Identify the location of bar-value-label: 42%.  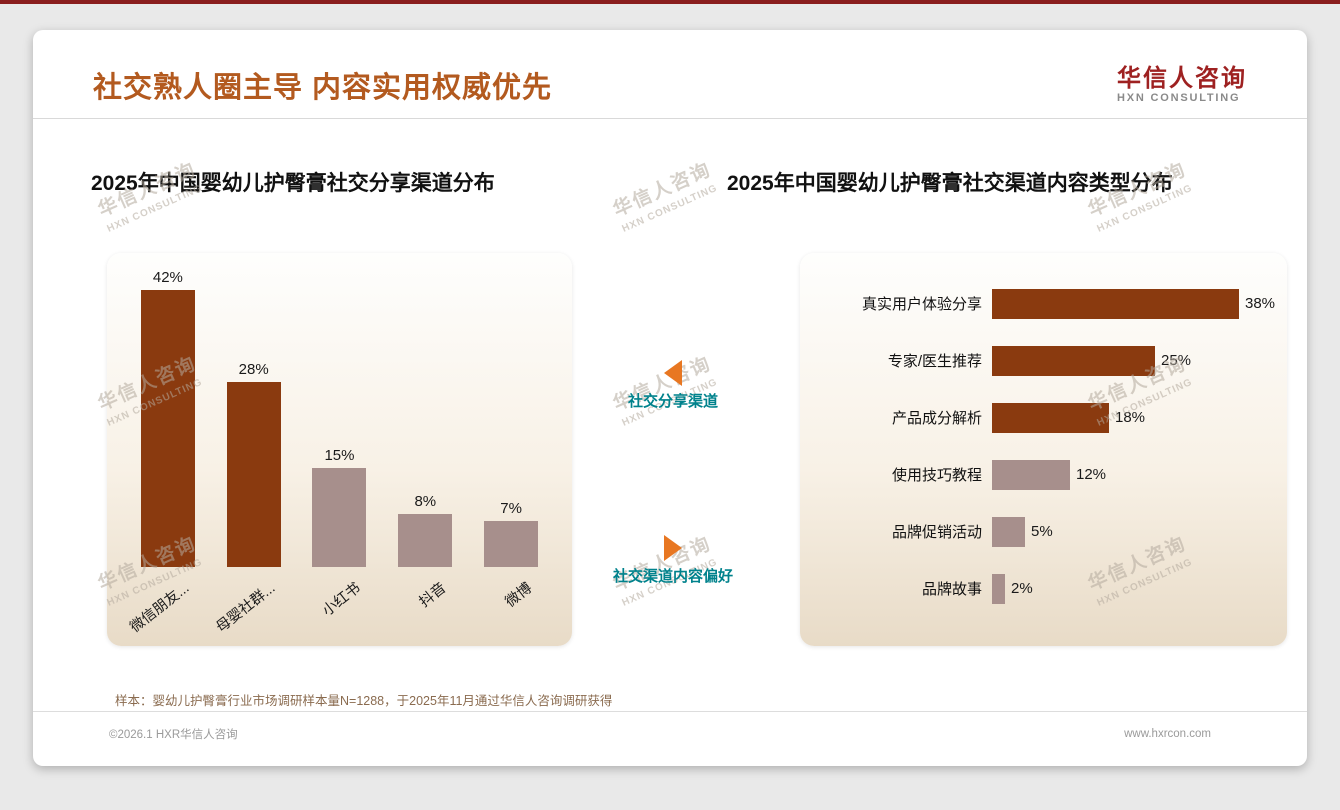
(167, 277).